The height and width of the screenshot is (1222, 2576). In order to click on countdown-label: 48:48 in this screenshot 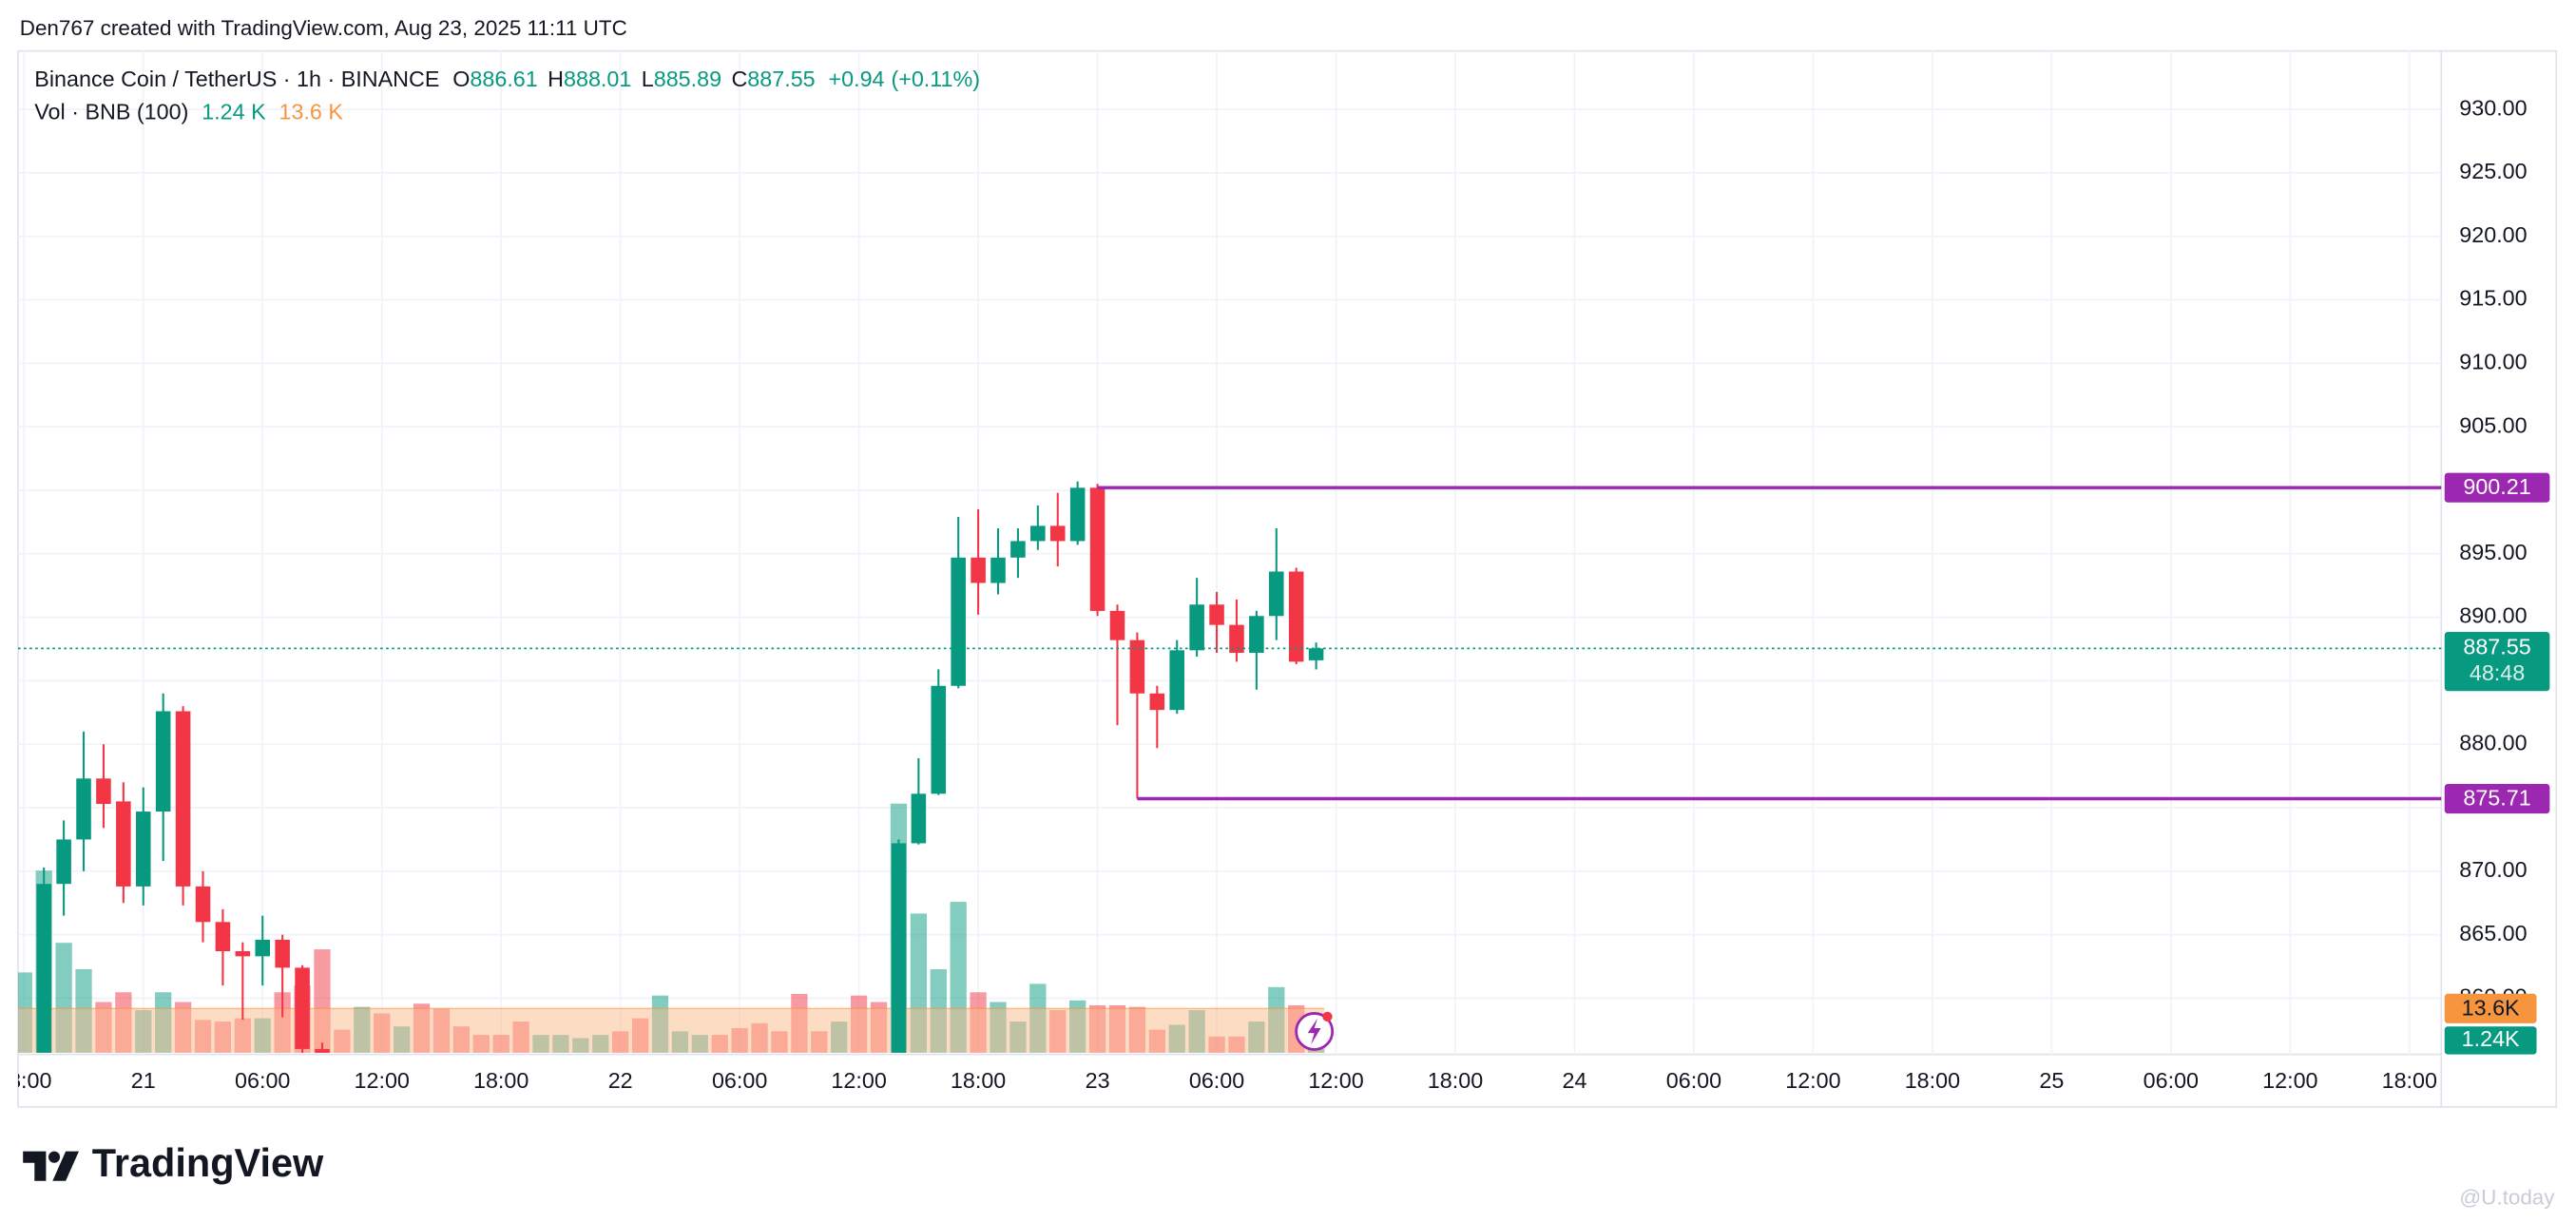, I will do `click(2497, 672)`.